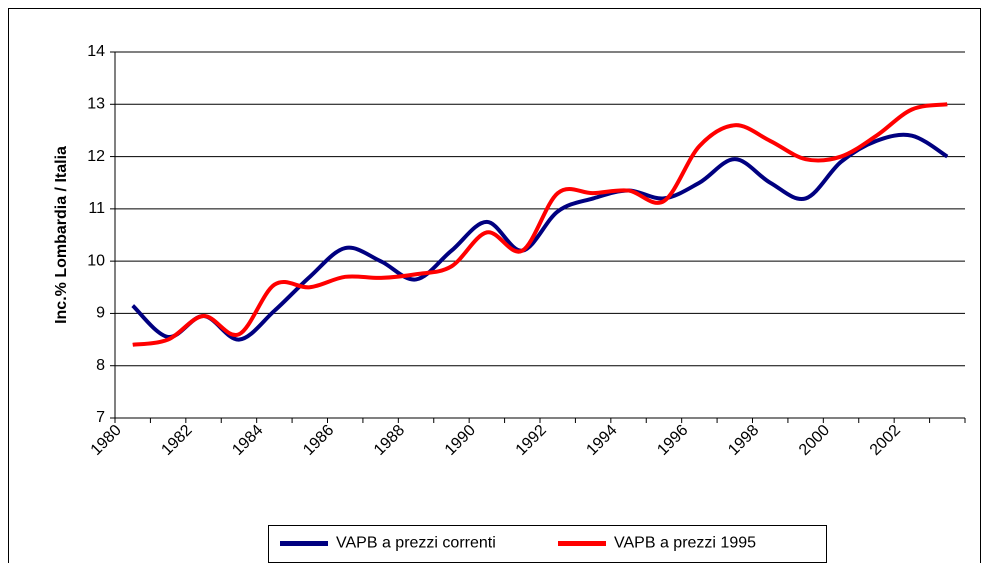 Image resolution: width=982 pixels, height=563 pixels. What do you see at coordinates (96, 260) in the screenshot?
I see `y-tick-label: 10` at bounding box center [96, 260].